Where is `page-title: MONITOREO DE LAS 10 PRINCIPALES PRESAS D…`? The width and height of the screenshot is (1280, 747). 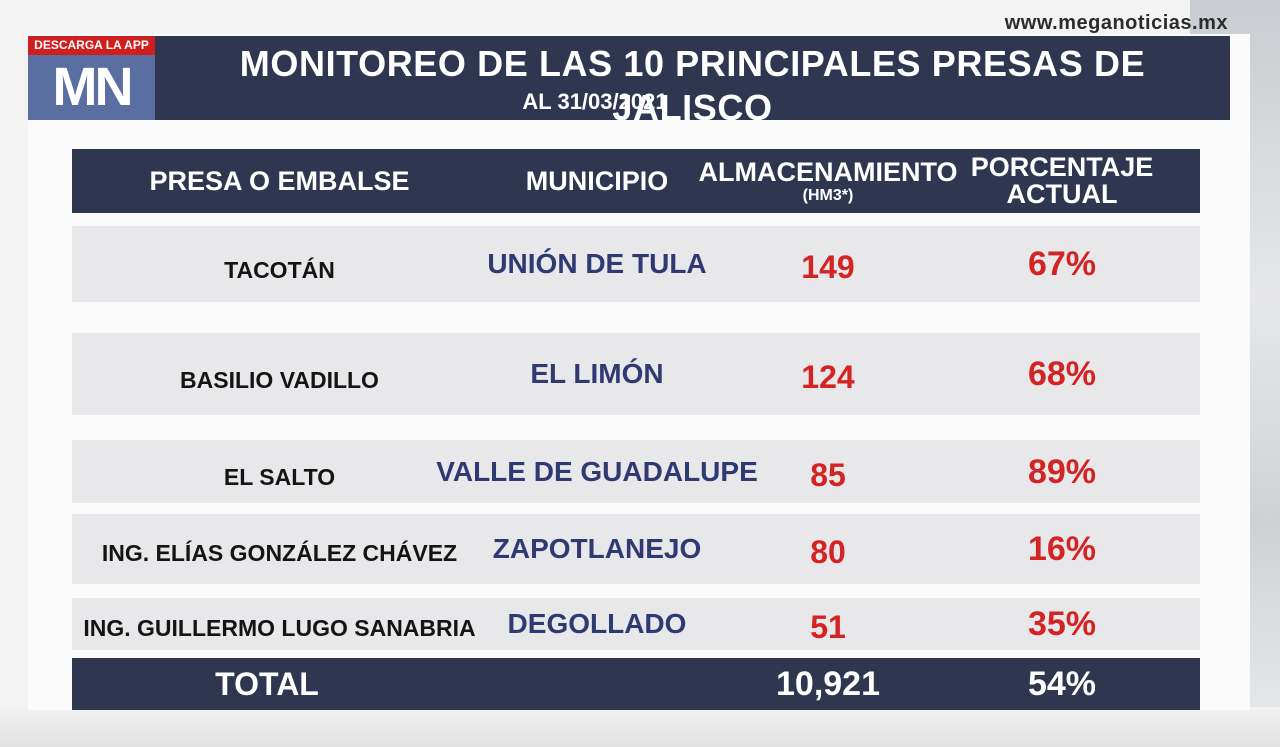
page-title: MONITOREO DE LAS 10 PRINCIPALES PRESAS D… is located at coordinates (692, 85).